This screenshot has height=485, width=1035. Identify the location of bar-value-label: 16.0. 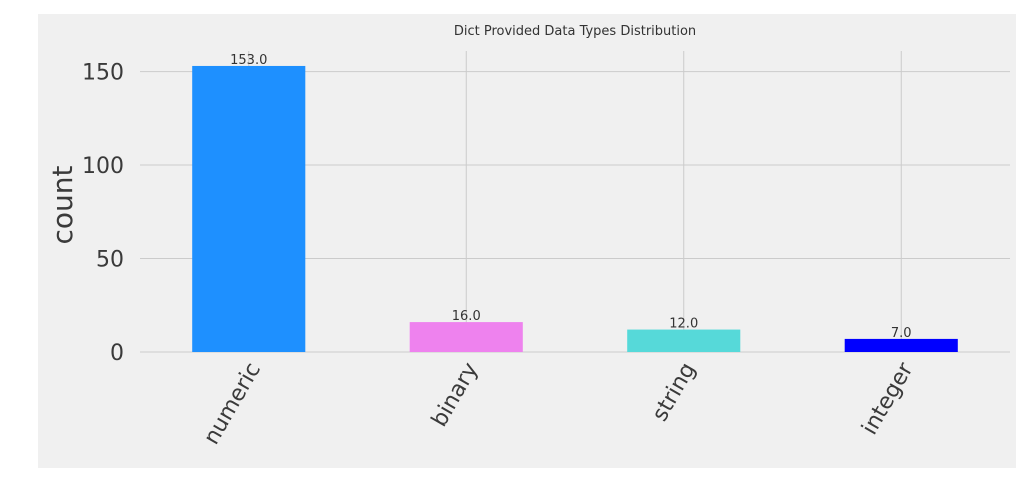
(466, 316).